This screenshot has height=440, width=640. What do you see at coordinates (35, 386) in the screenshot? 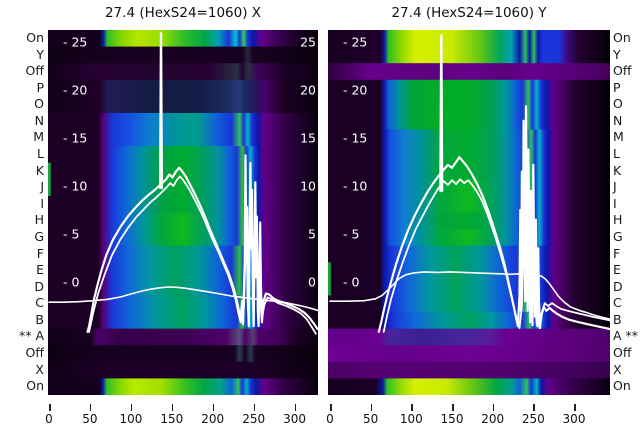
I see `row-label-left-on-21: On` at bounding box center [35, 386].